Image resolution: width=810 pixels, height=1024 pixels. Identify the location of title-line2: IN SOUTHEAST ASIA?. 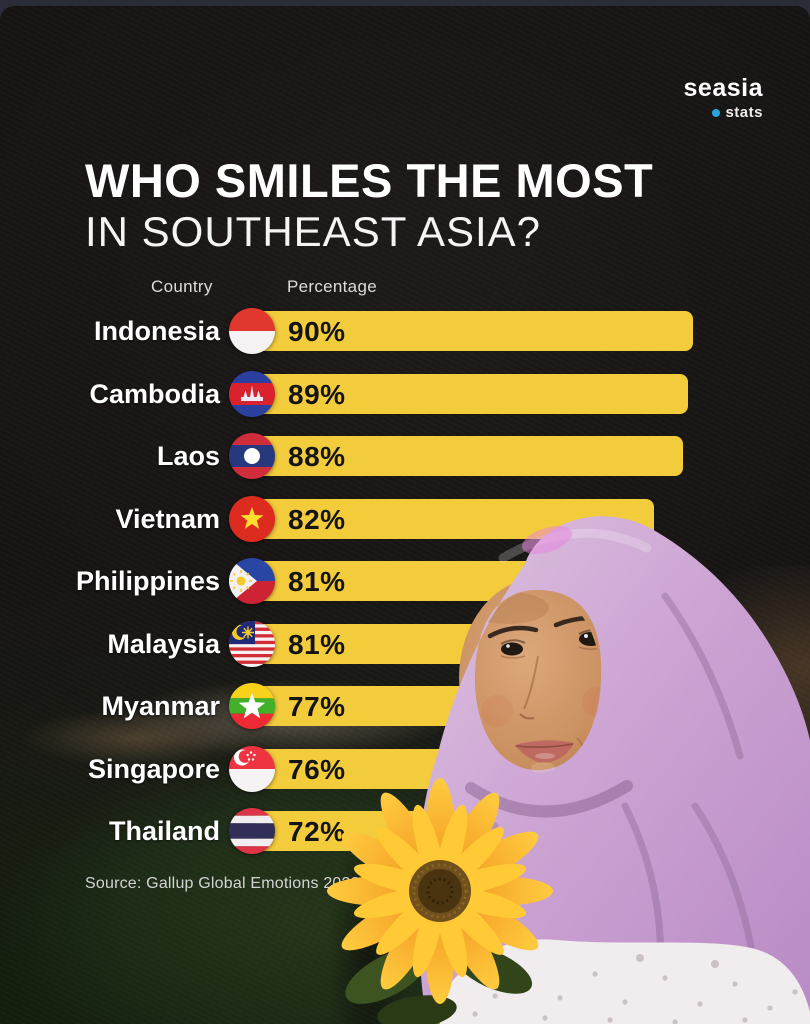
(313, 232).